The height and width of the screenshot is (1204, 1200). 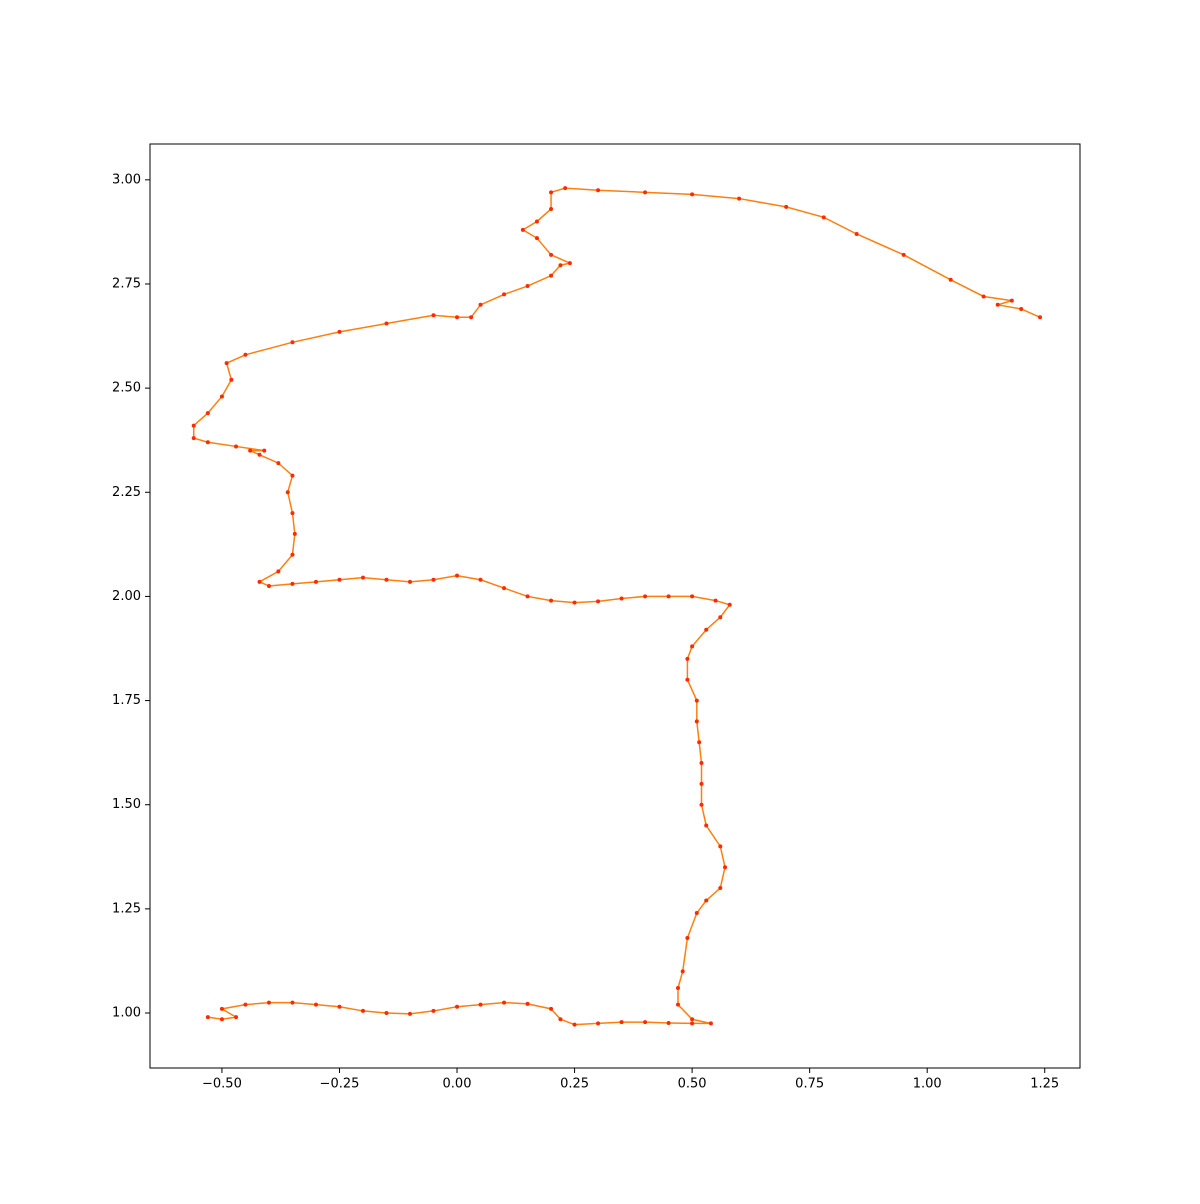 I want to click on x-tick-label: 0.50, so click(x=692, y=1084).